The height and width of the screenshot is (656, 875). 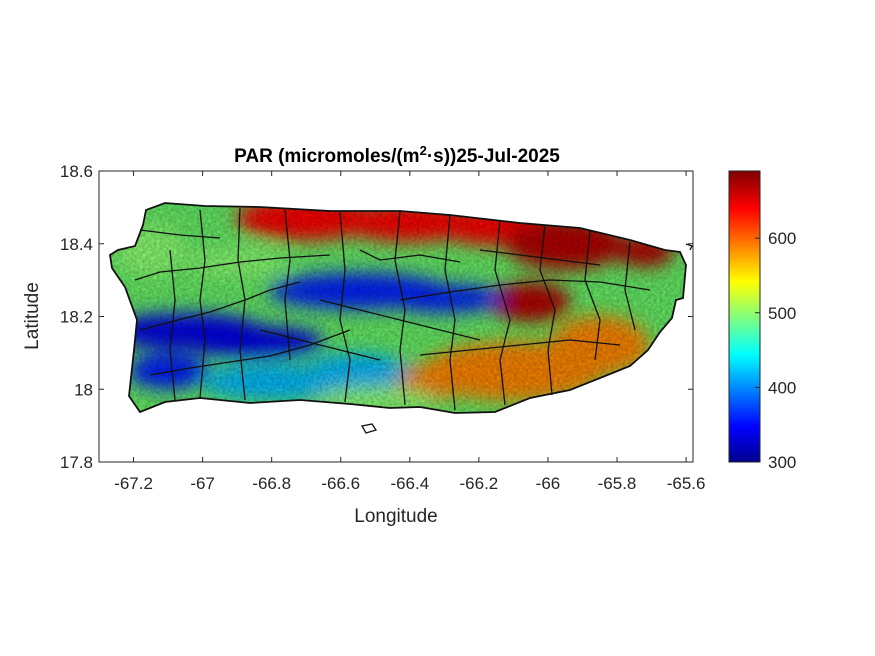 What do you see at coordinates (409, 483) in the screenshot?
I see `x-tick-label: -66.4` at bounding box center [409, 483].